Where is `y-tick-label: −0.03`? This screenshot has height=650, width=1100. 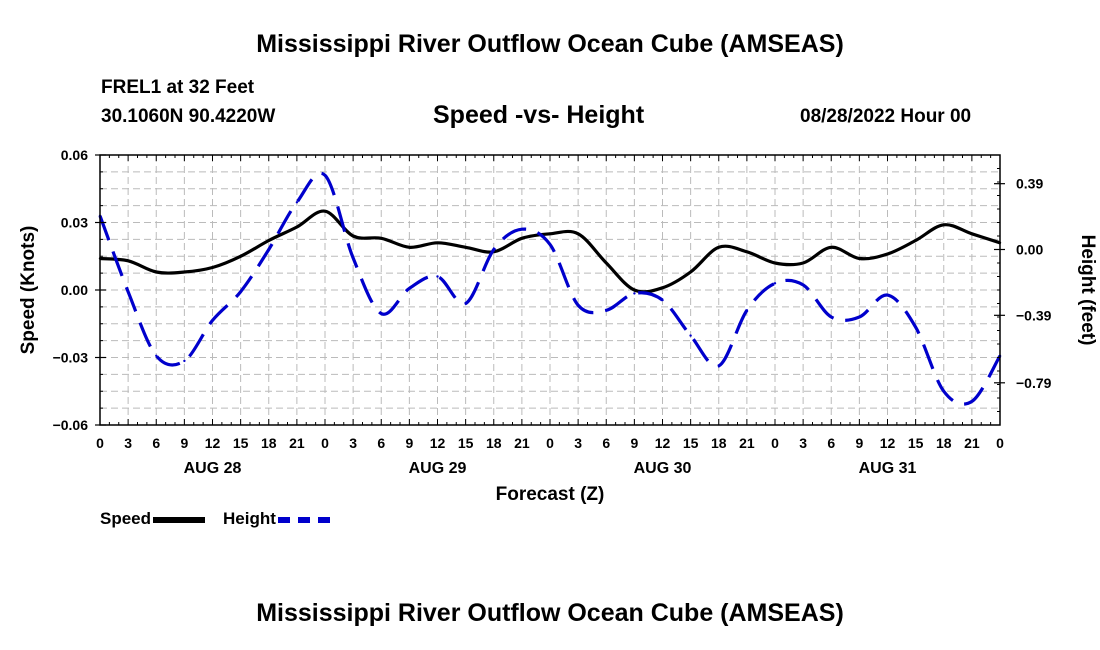 y-tick-label: −0.03 is located at coordinates (71, 358).